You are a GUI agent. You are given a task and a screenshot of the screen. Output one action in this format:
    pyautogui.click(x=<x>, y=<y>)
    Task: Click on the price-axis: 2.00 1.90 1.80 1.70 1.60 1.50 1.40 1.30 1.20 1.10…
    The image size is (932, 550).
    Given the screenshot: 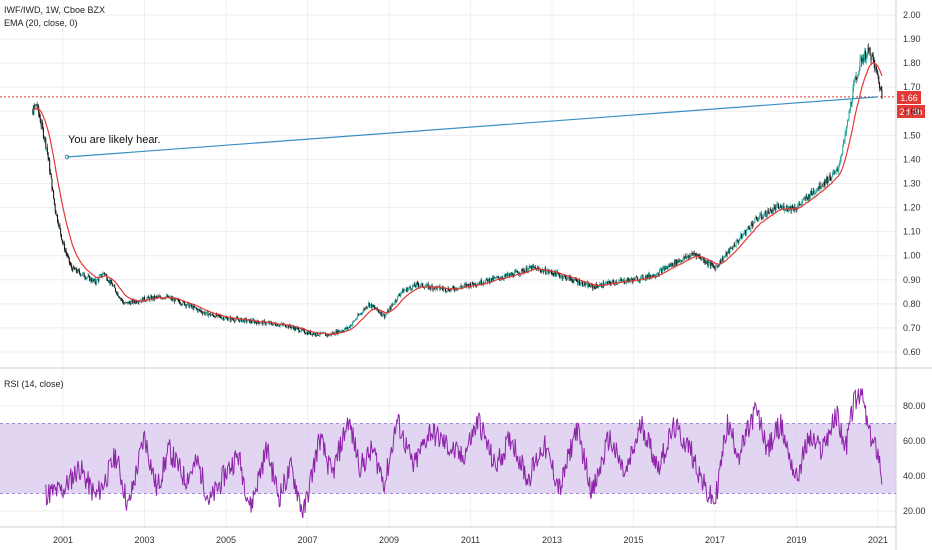 What is the action you would take?
    pyautogui.click(x=912, y=183)
    